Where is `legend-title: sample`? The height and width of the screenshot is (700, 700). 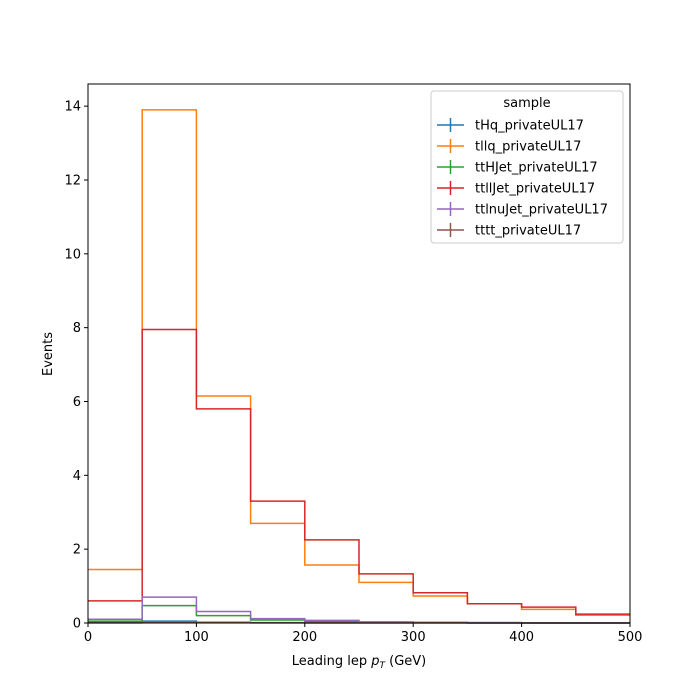
legend-title: sample is located at coordinates (526, 103).